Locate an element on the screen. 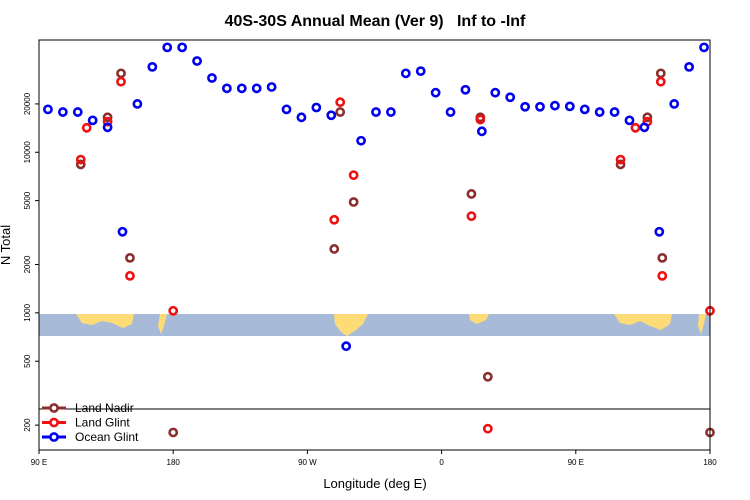 This screenshot has height=500, width=750. x-tick-label: 90 E is located at coordinates (576, 462).